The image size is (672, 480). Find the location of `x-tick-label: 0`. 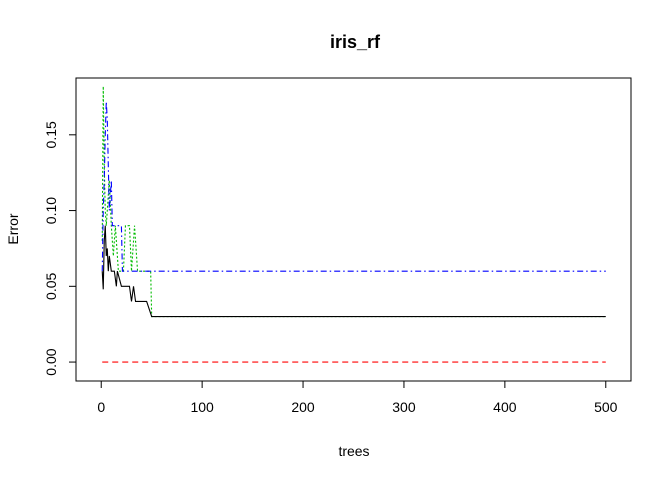

x-tick-label: 0 is located at coordinates (101, 407).